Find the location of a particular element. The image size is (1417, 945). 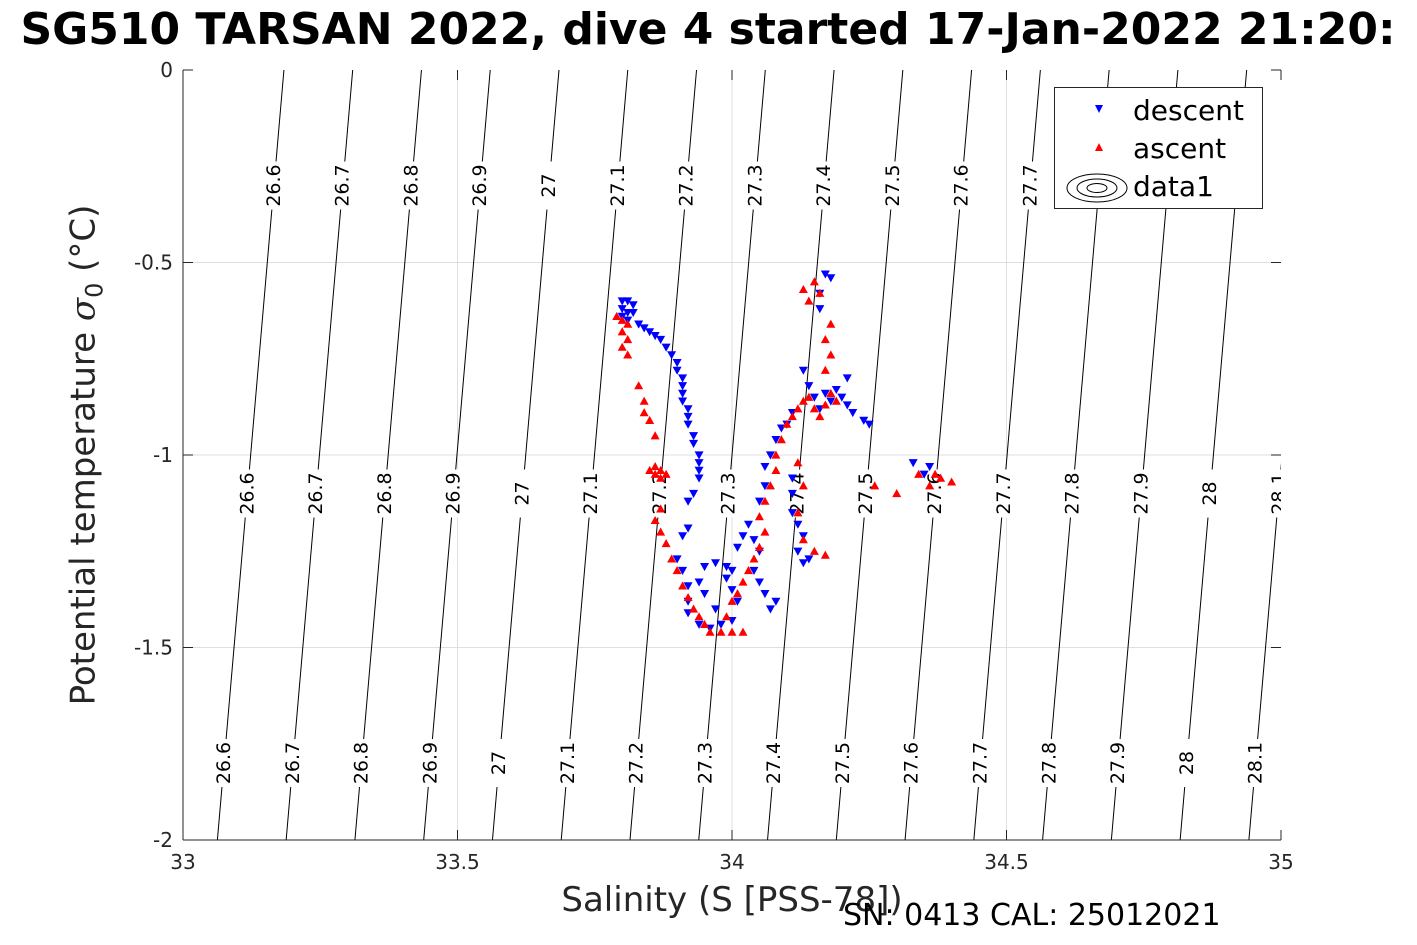

x-tick-label: 33 is located at coordinates (182, 862).